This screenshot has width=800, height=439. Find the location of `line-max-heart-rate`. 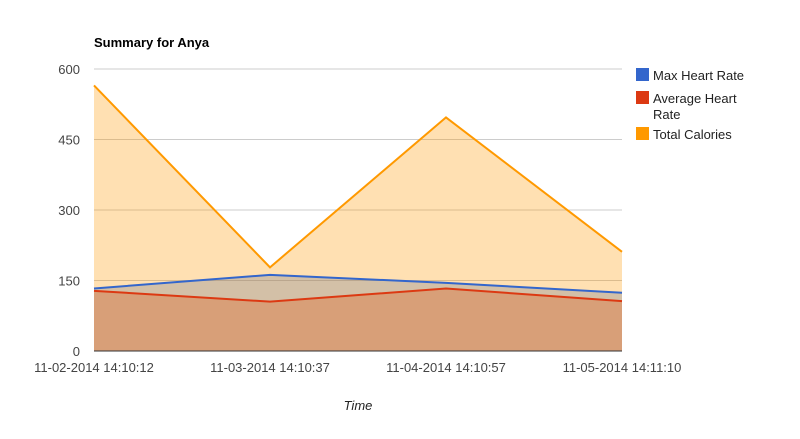

line-max-heart-rate is located at coordinates (358, 283).